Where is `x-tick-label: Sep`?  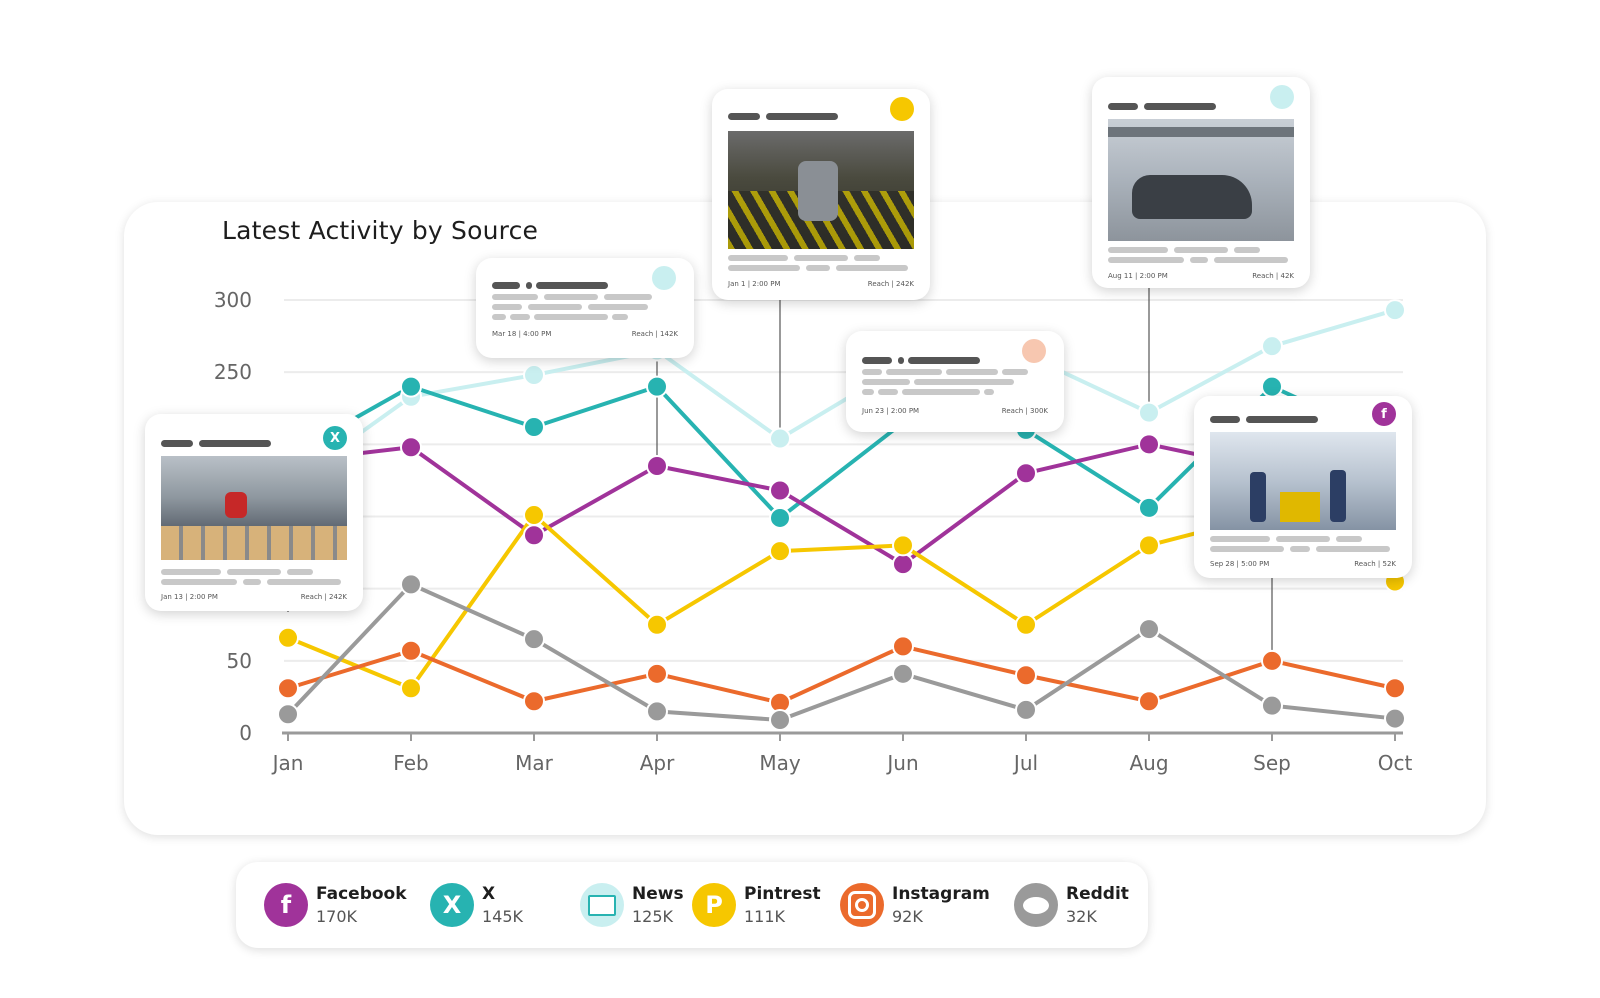
x-tick-label: Sep is located at coordinates (1272, 763).